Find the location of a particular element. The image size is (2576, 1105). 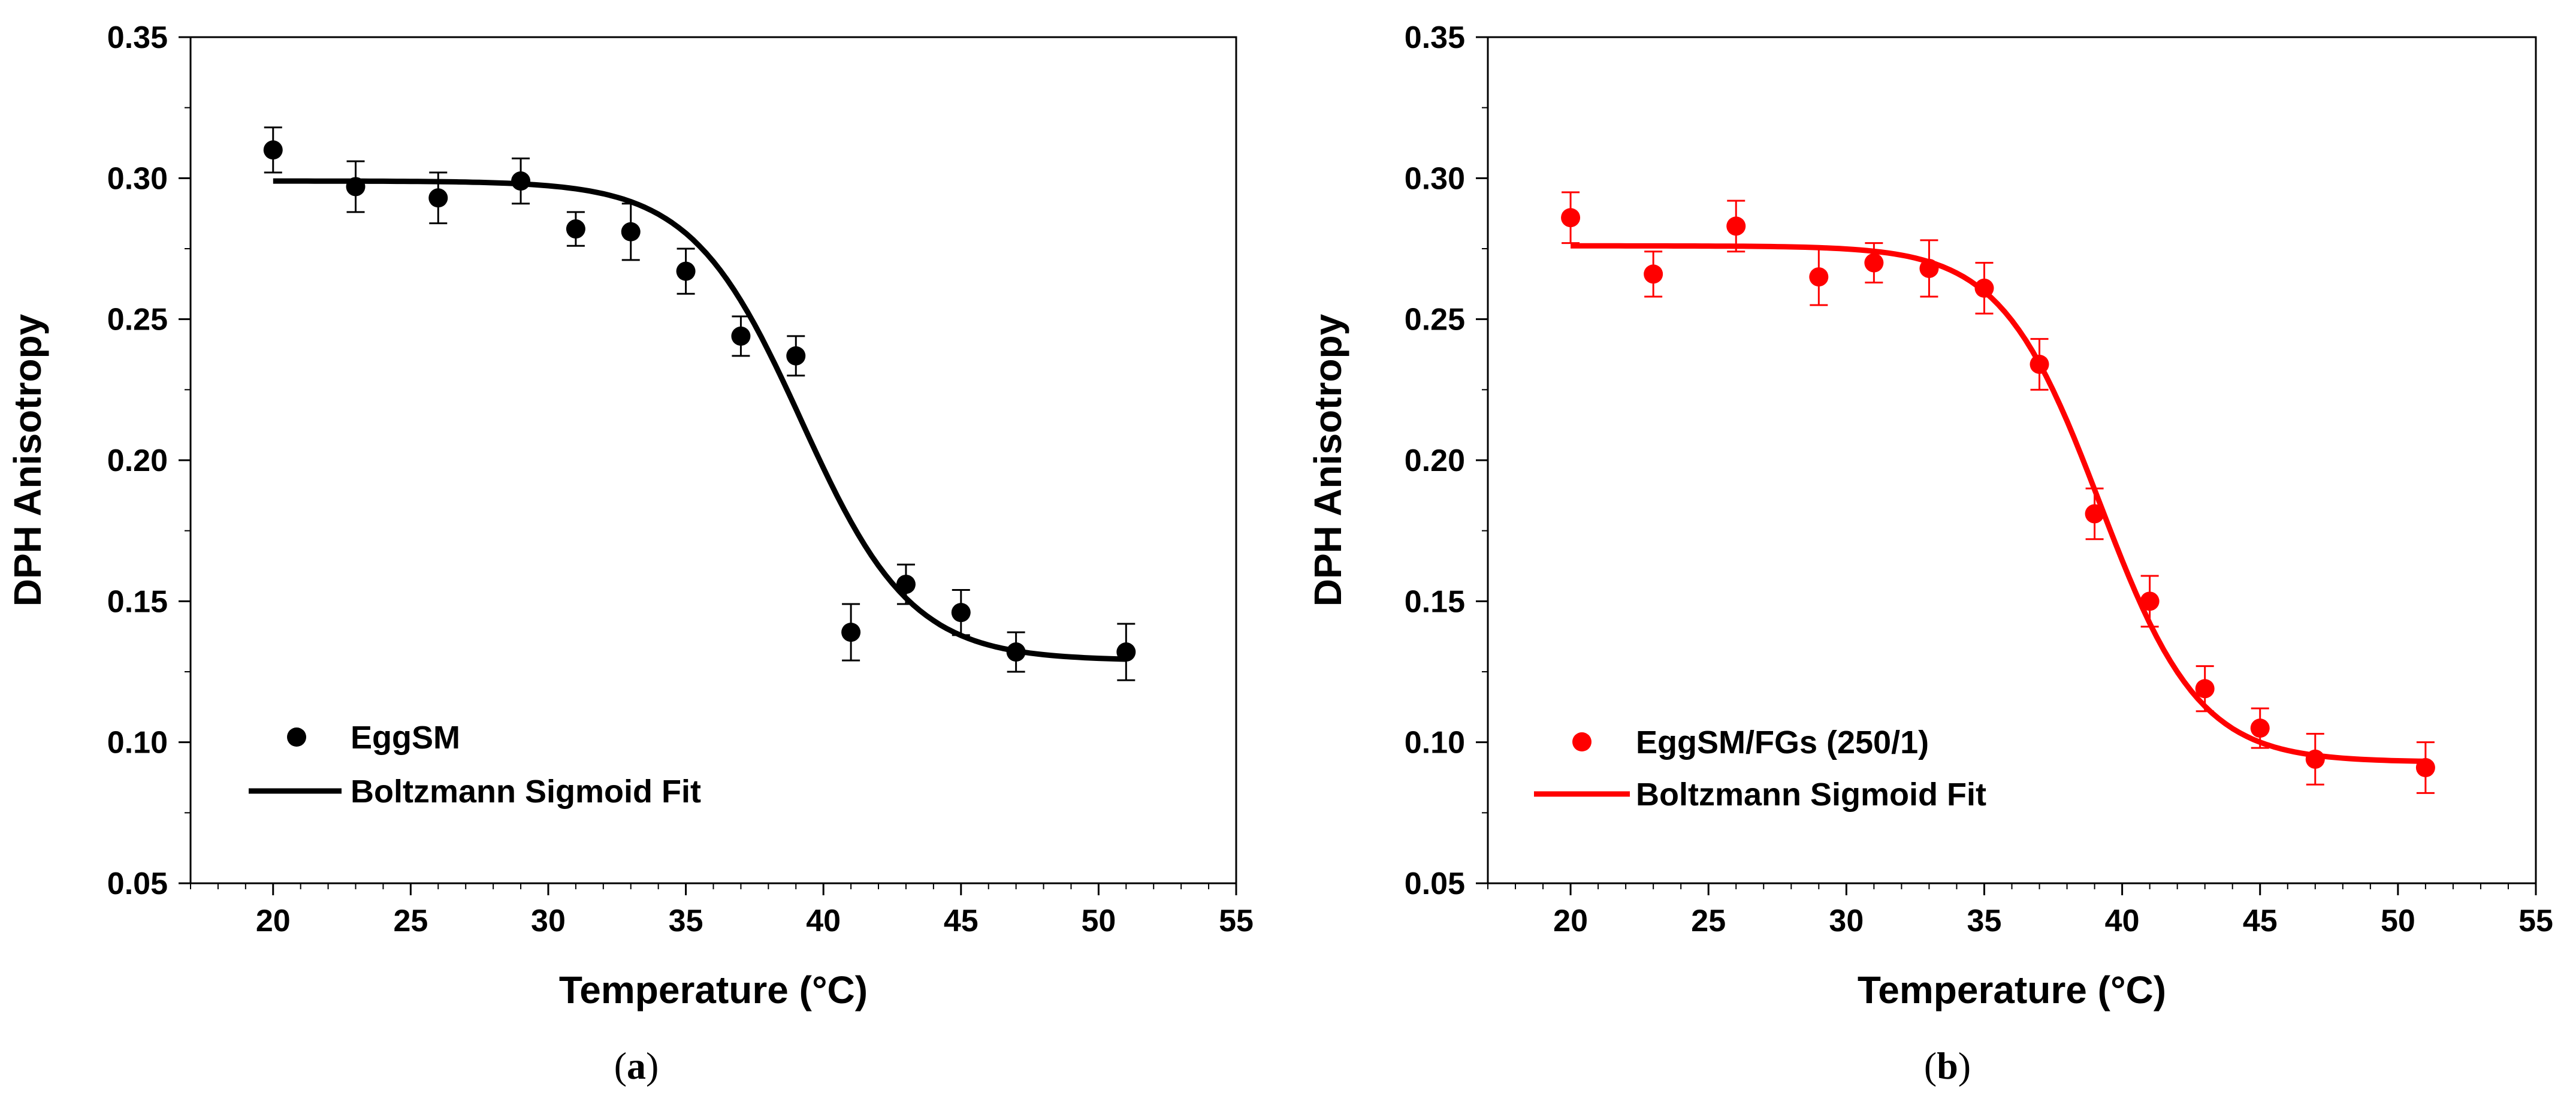

legend-label-series: EggSM is located at coordinates (406, 738).